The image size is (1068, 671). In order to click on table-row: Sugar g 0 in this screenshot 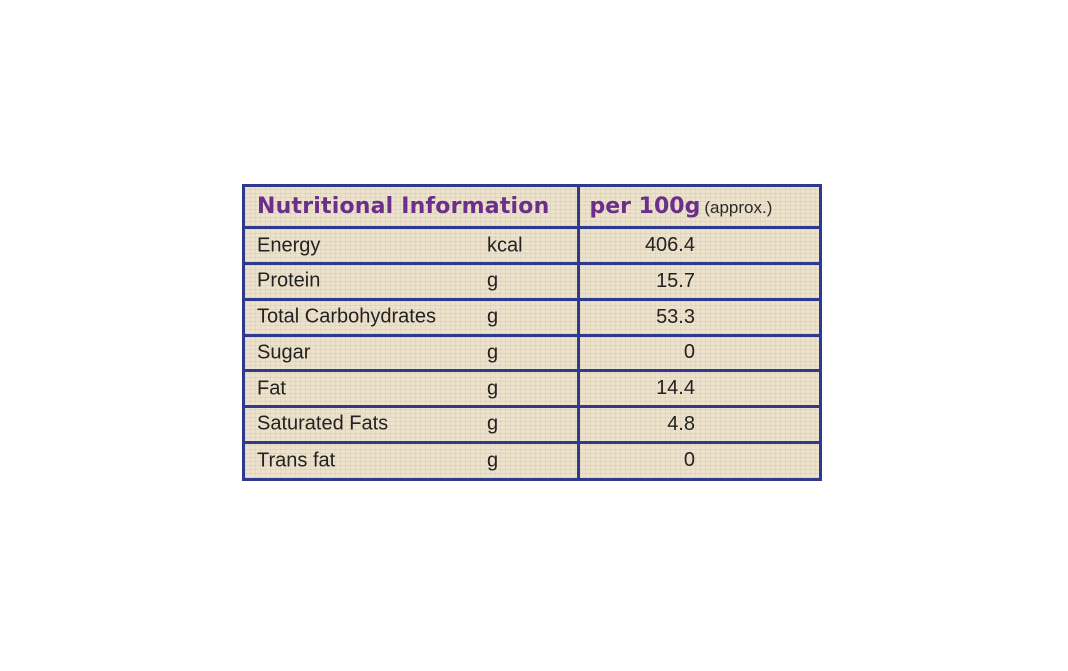, I will do `click(532, 353)`.